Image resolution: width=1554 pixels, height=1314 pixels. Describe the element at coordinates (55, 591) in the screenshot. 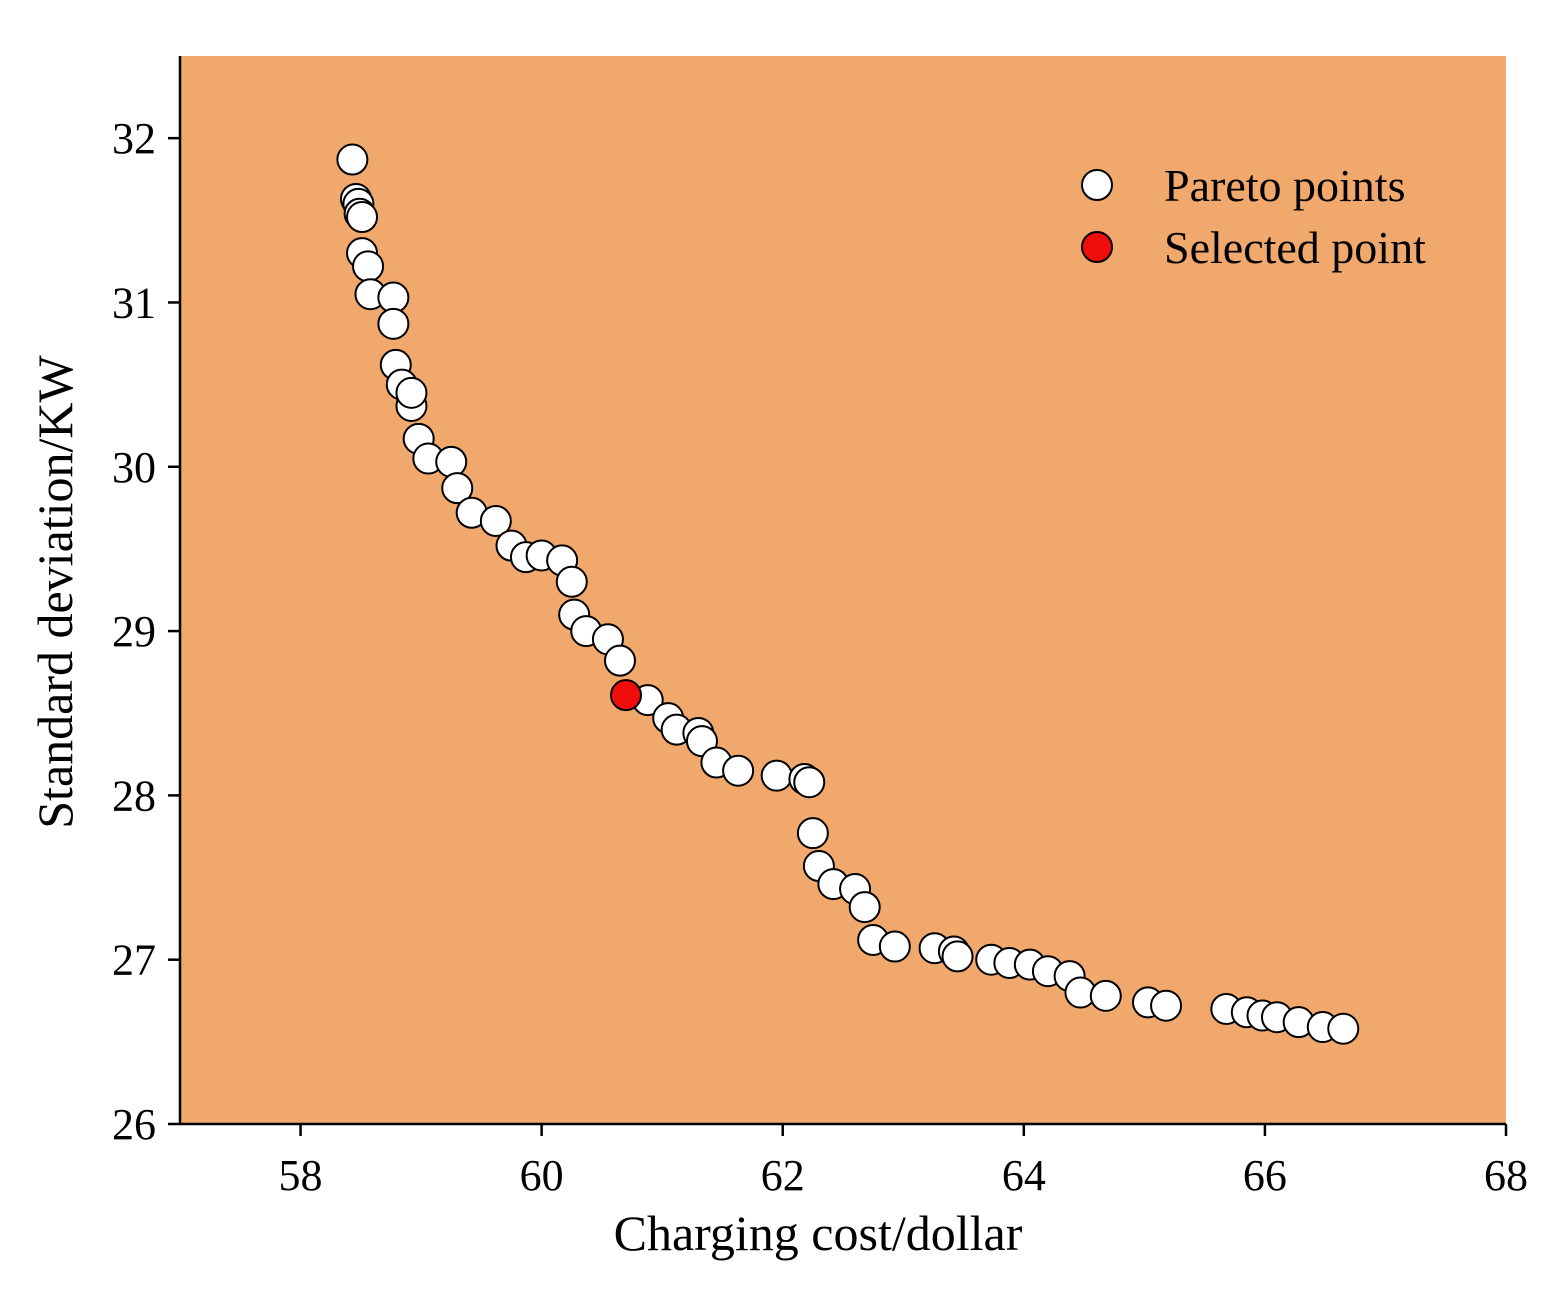

I see `y-axis-title: Standard deviation/KW` at that location.